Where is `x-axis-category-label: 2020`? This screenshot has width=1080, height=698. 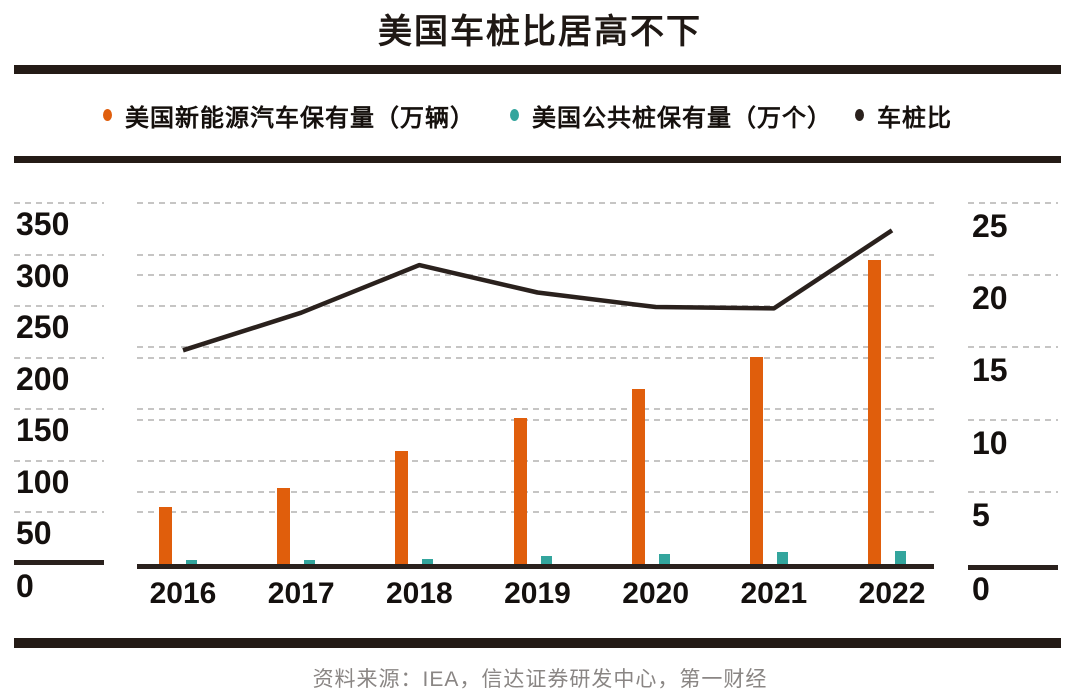 x-axis-category-label: 2020 is located at coordinates (656, 593).